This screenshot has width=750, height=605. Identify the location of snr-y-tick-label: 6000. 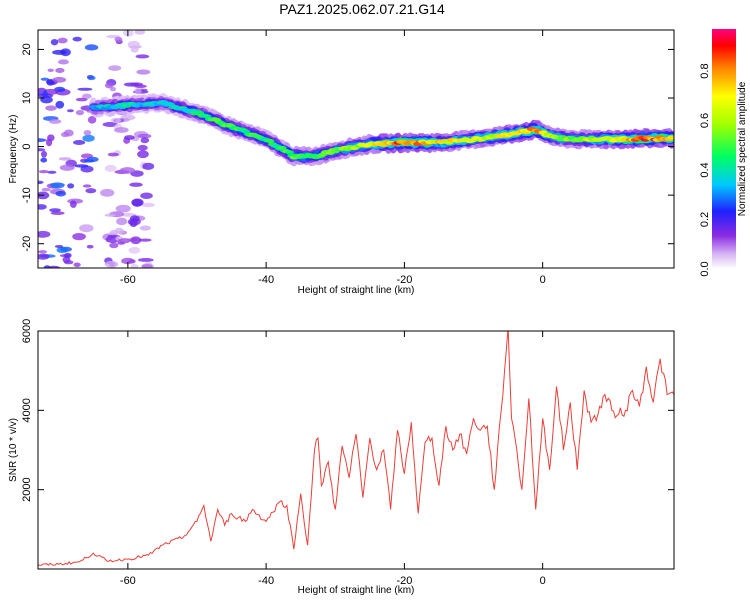
(27, 331).